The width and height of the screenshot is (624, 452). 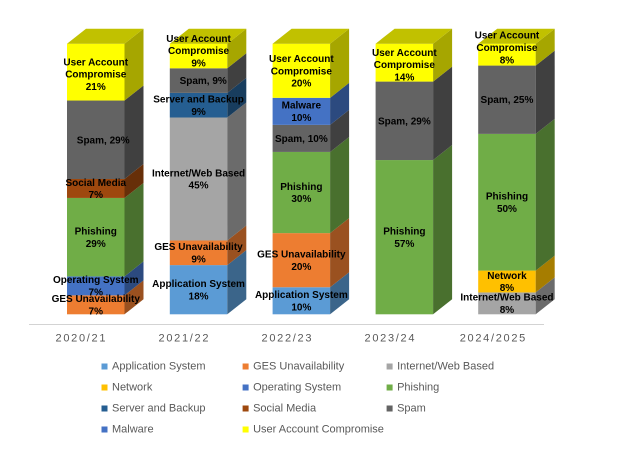 What do you see at coordinates (318, 429) in the screenshot?
I see `svg-text: User Account Compromise` at bounding box center [318, 429].